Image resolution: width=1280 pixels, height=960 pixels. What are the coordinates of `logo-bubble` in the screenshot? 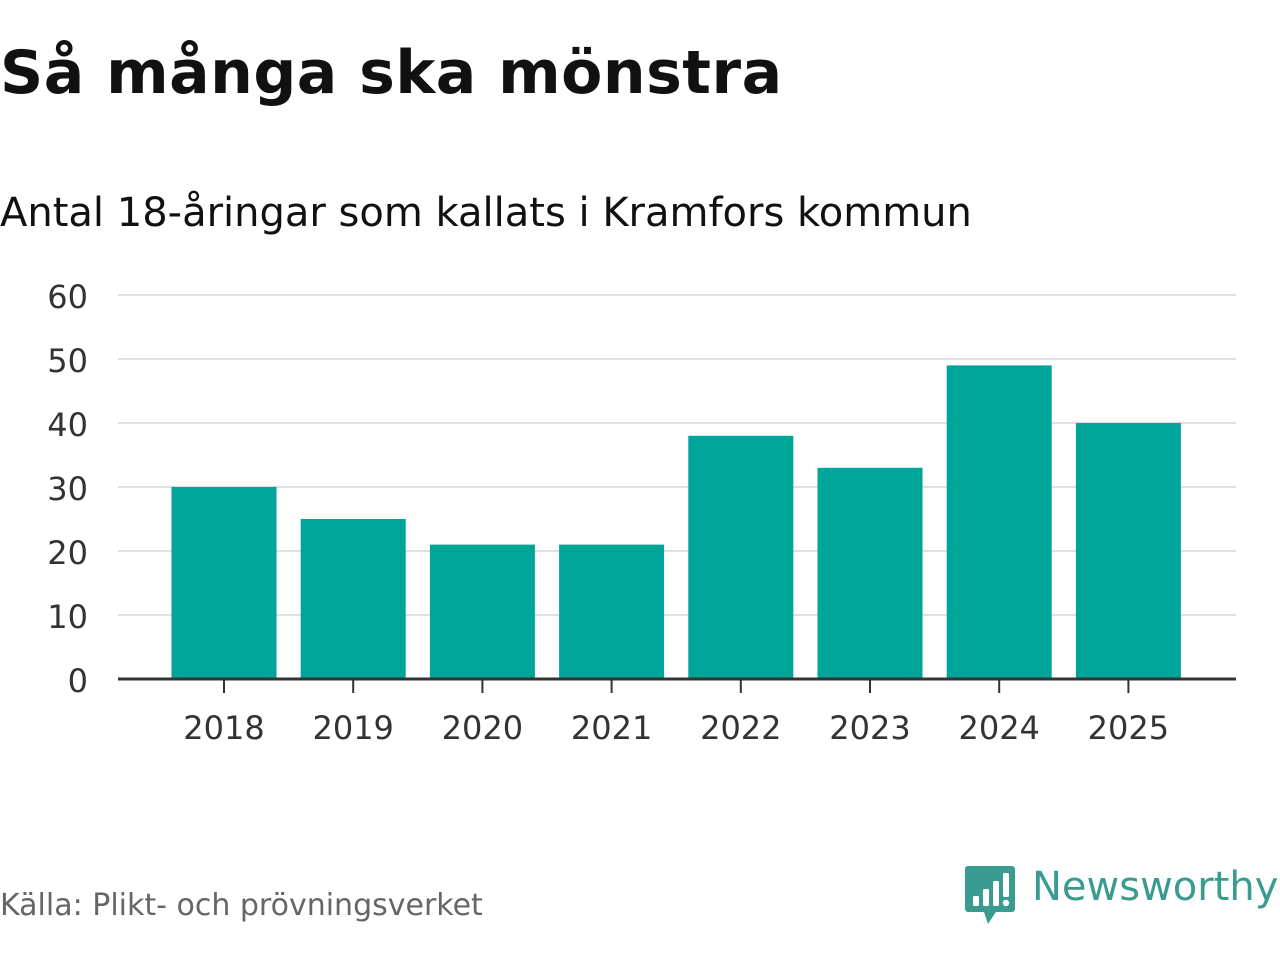 It's located at (990, 895).